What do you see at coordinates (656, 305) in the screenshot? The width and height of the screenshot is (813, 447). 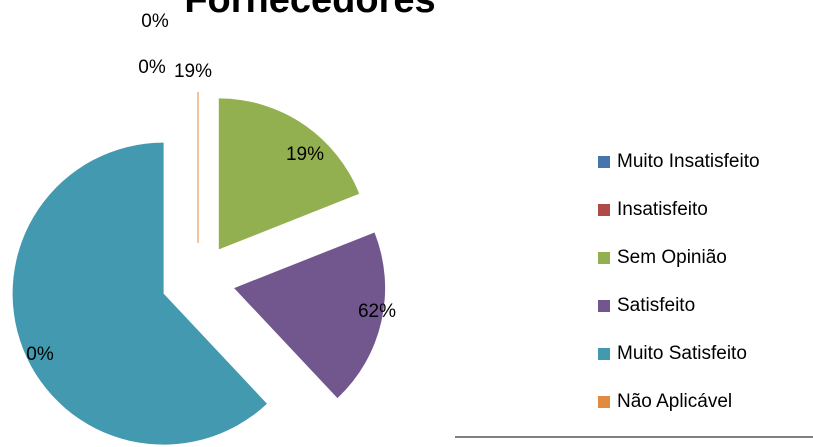 I see `legend-label: Satisfeito` at bounding box center [656, 305].